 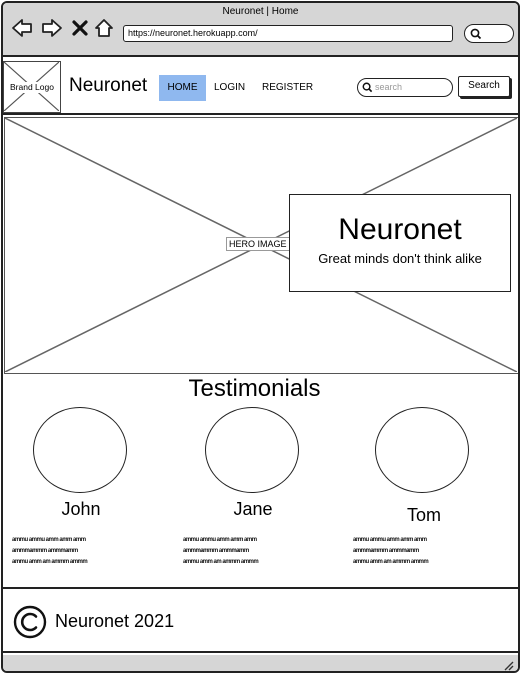 I want to click on footer-copyright-text: Neuronet 2021, so click(x=115, y=621).